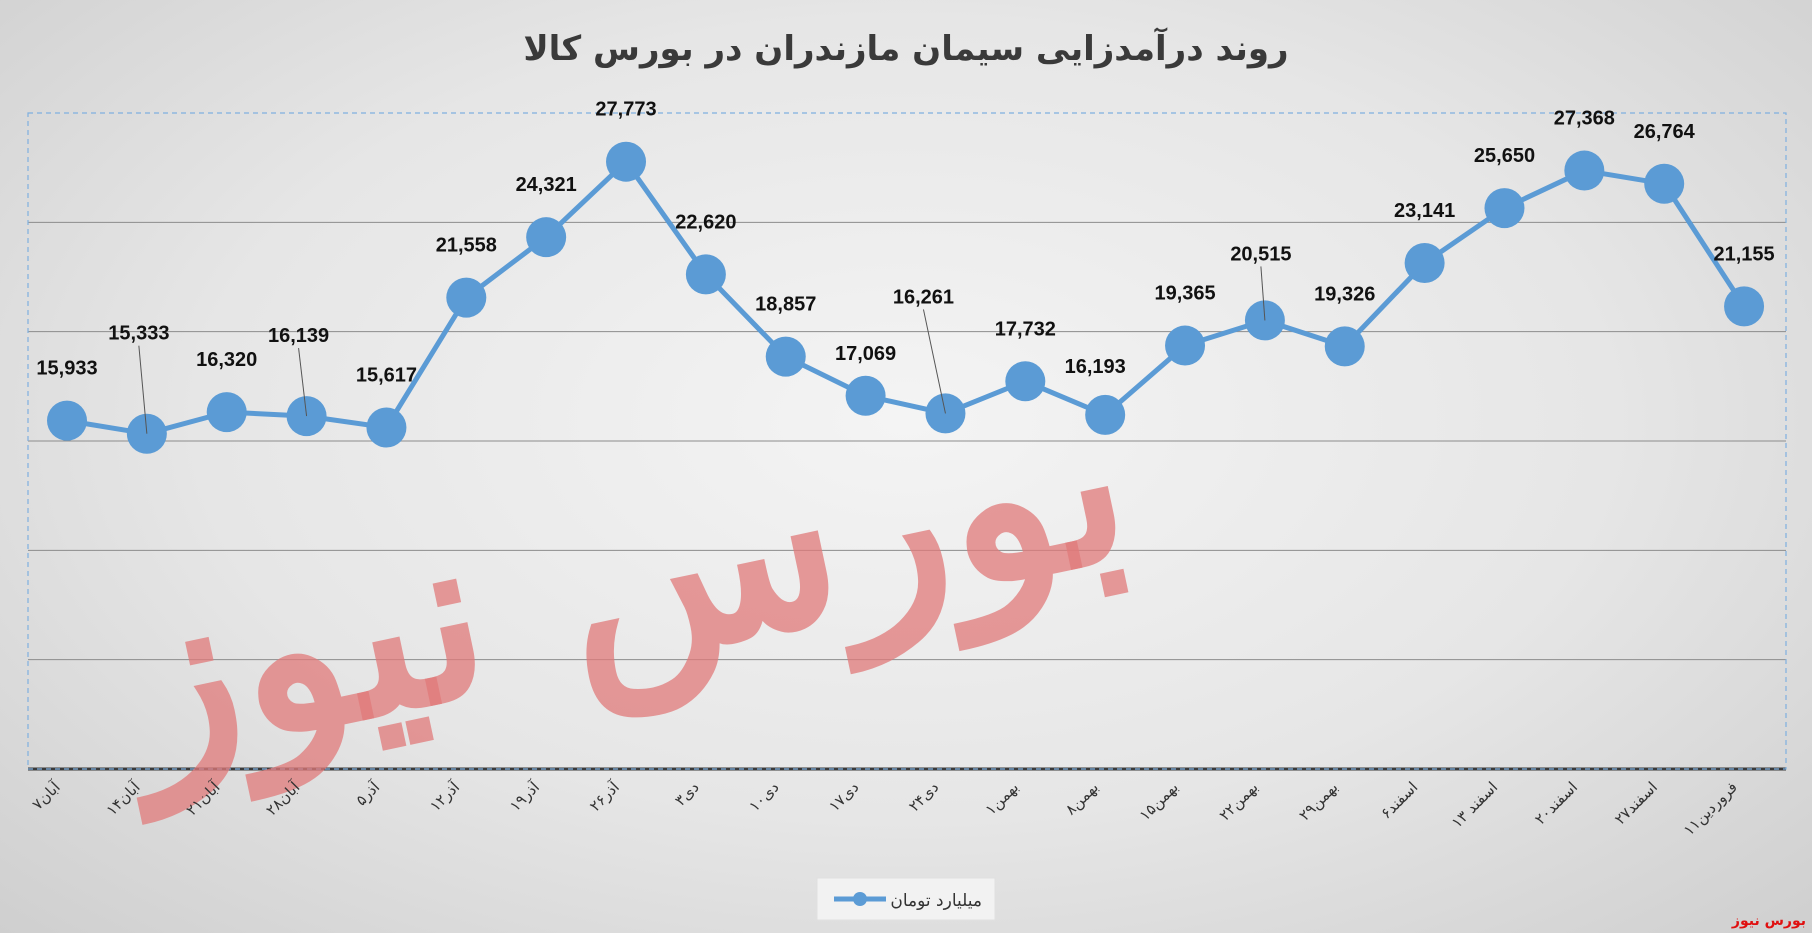  Describe the element at coordinates (1424, 211) in the screenshot. I see `data-label: 23,141` at that location.